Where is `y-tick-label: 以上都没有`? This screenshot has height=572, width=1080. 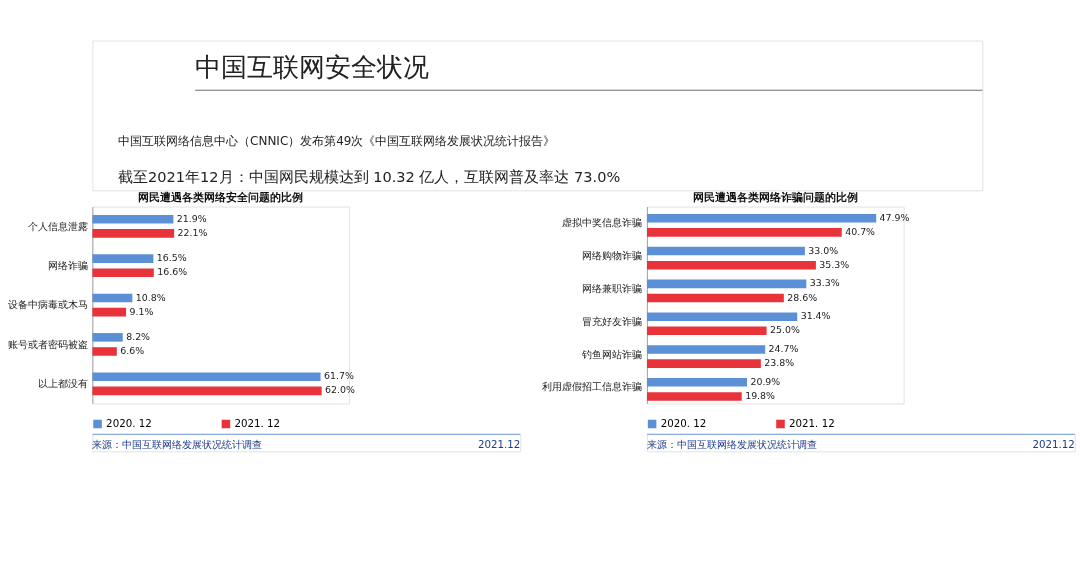
y-tick-label: 以上都没有 is located at coordinates (62, 383).